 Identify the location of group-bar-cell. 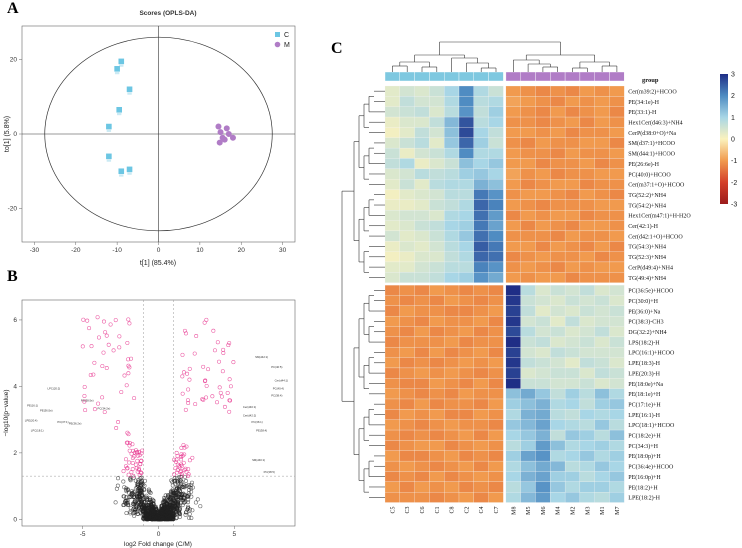
(617, 76).